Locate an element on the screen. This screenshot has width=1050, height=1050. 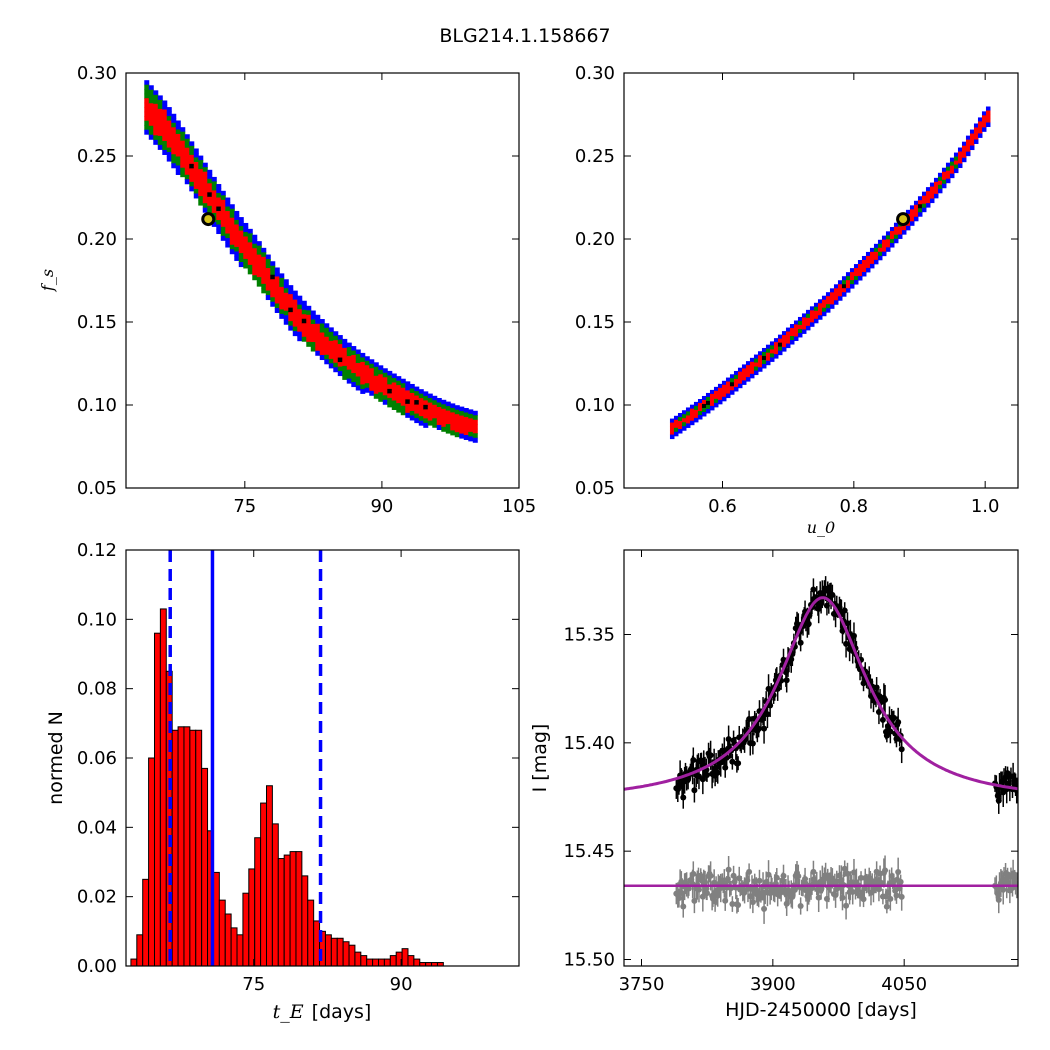
x-tick-label: 3750 is located at coordinates (642, 984).